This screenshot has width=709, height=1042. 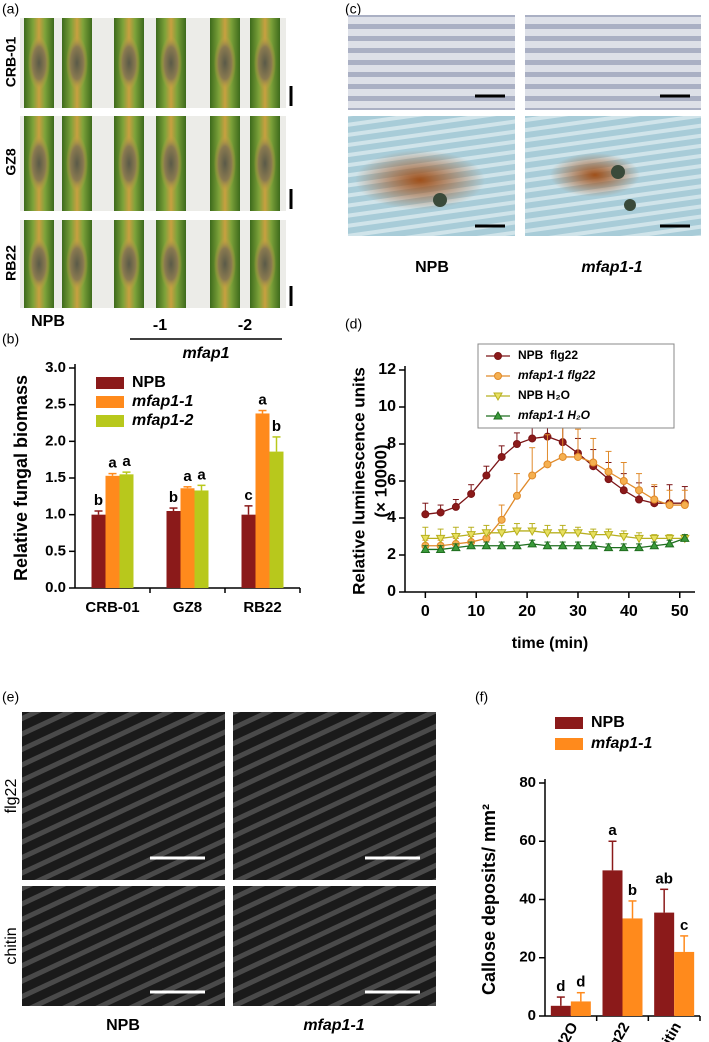 I want to click on legend-label: NPB H₂O, so click(x=544, y=395).